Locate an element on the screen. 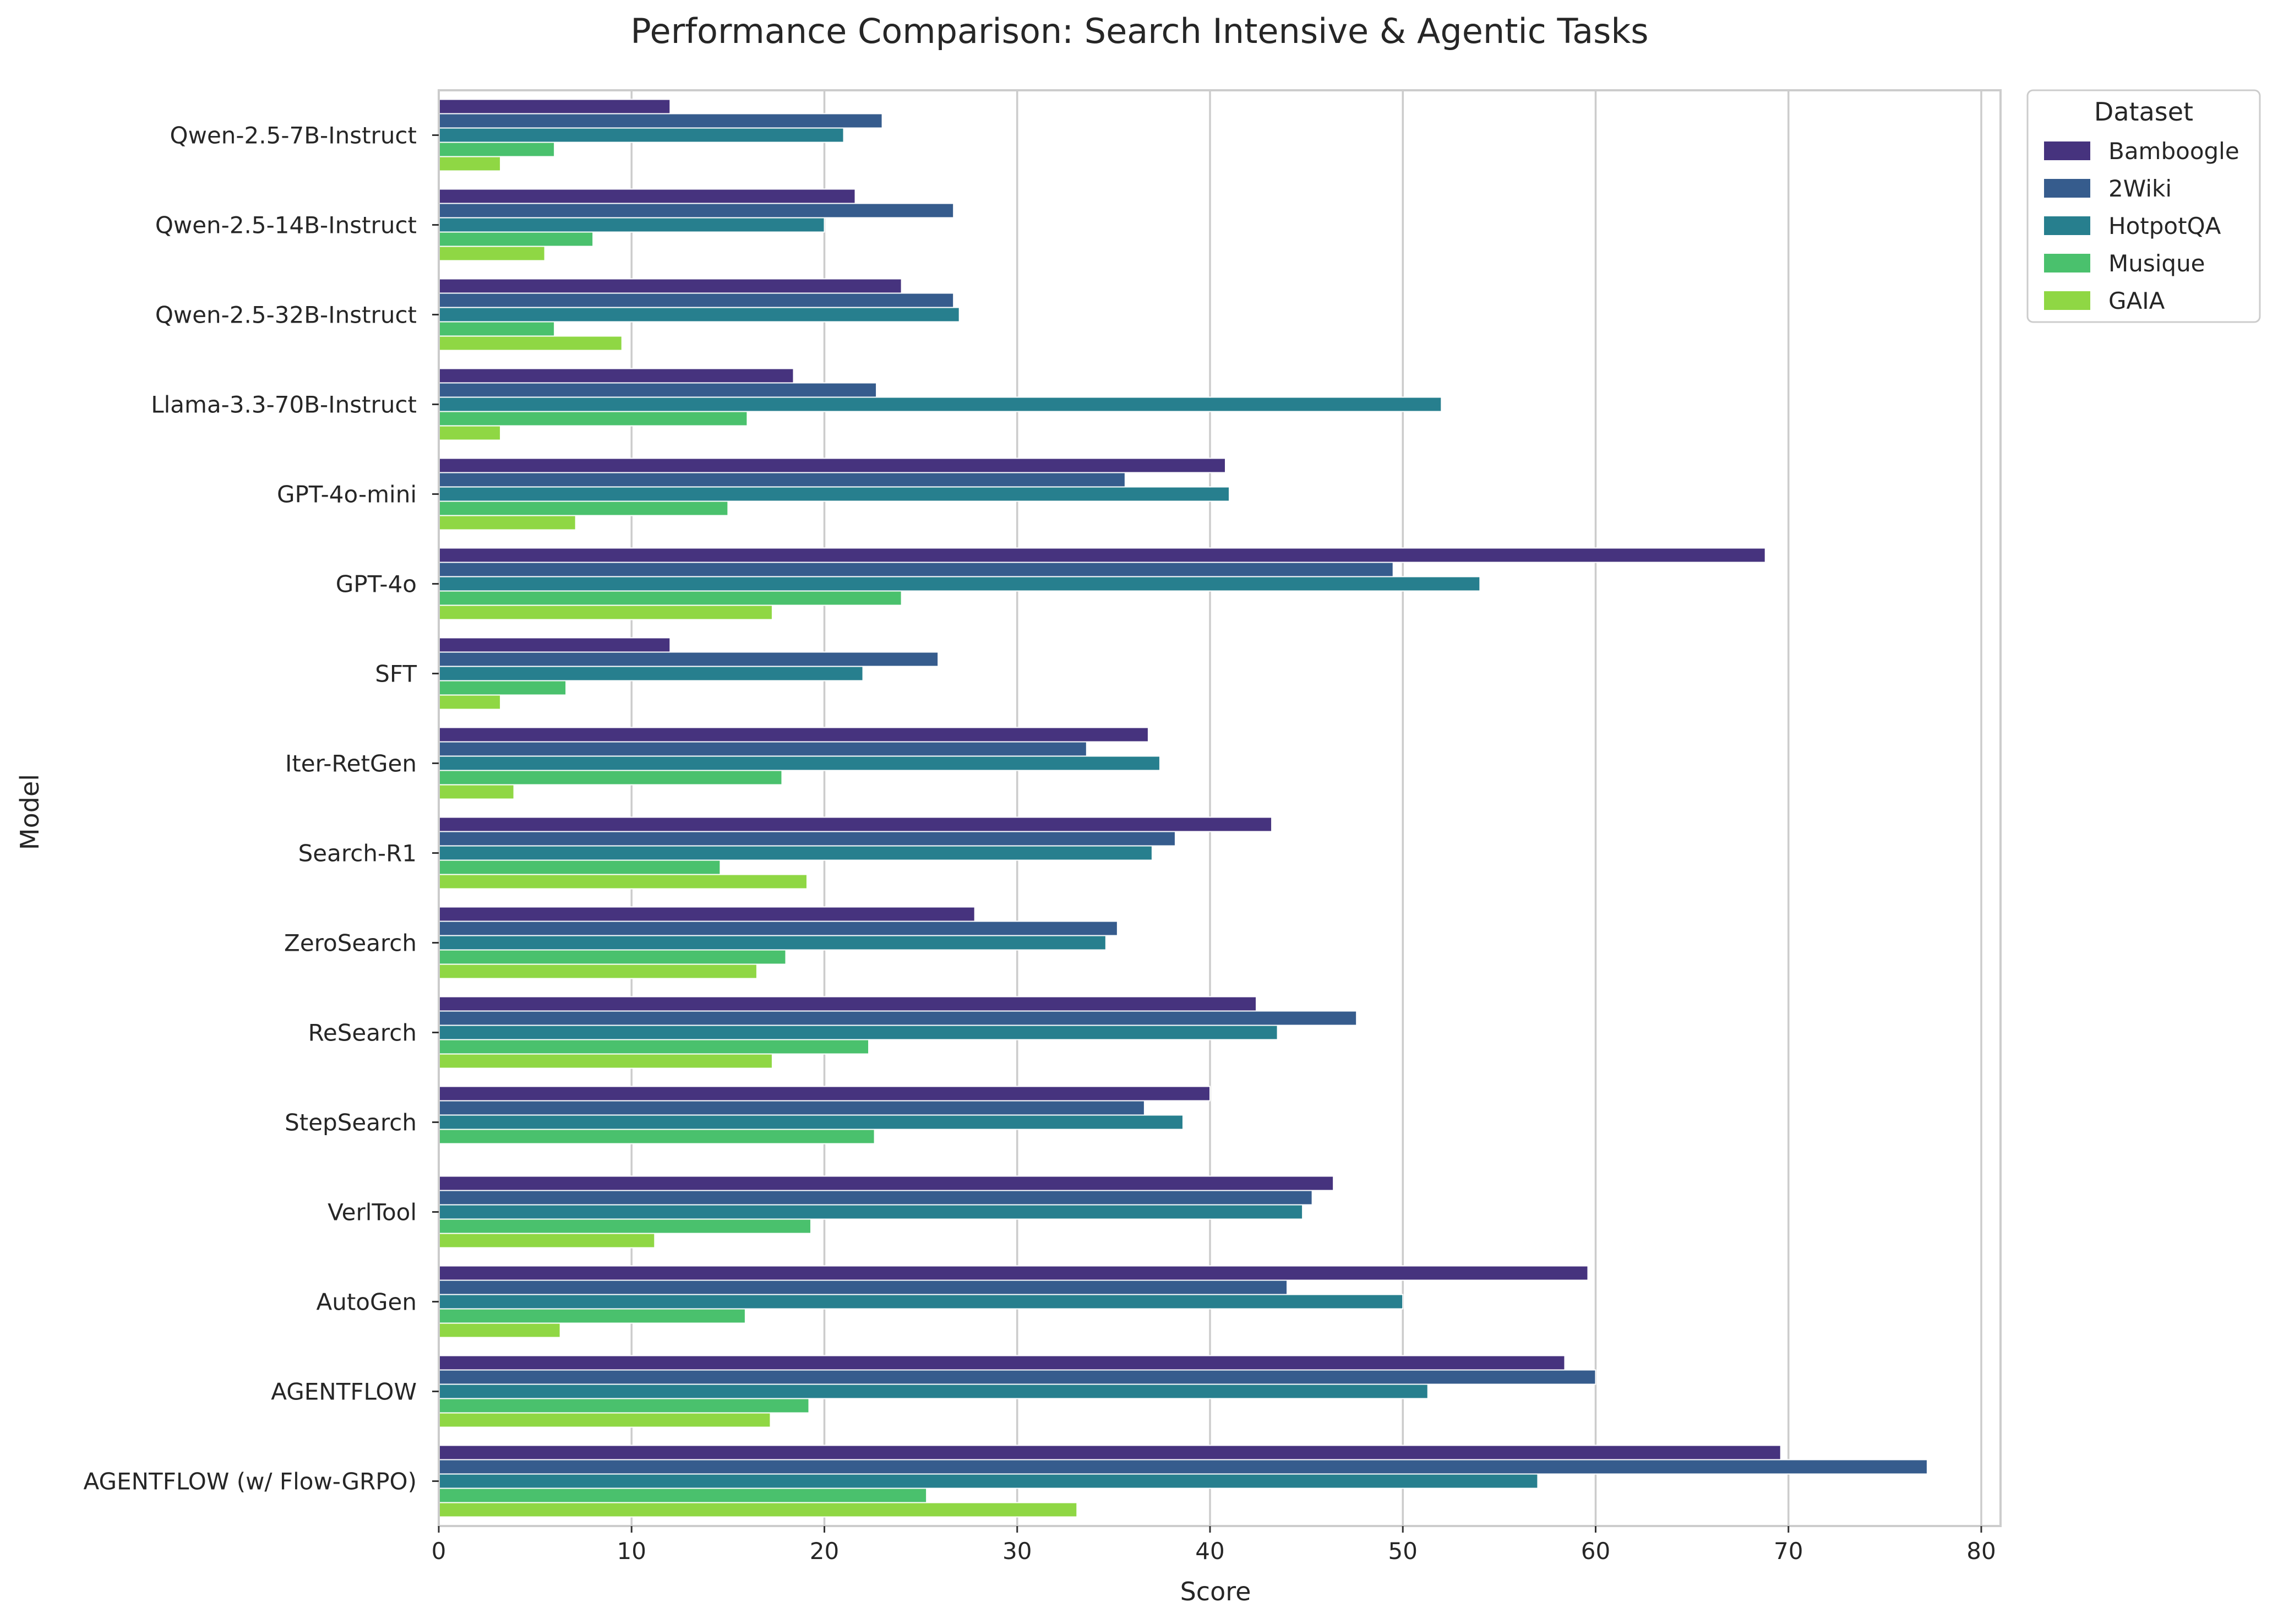  x-axis-ticks: 0 10 20 30 40 50 60 70 80 is located at coordinates (1214, 1545).